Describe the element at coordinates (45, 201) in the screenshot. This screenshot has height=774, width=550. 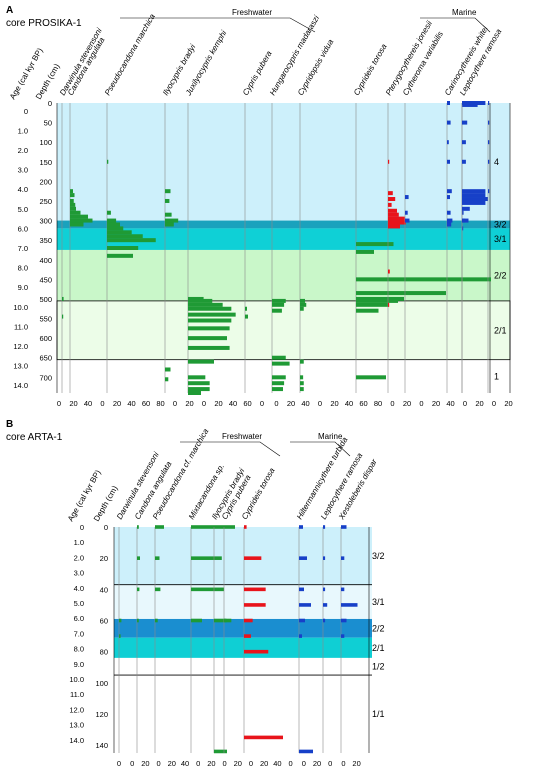
I see `depth-tick: 250` at that location.